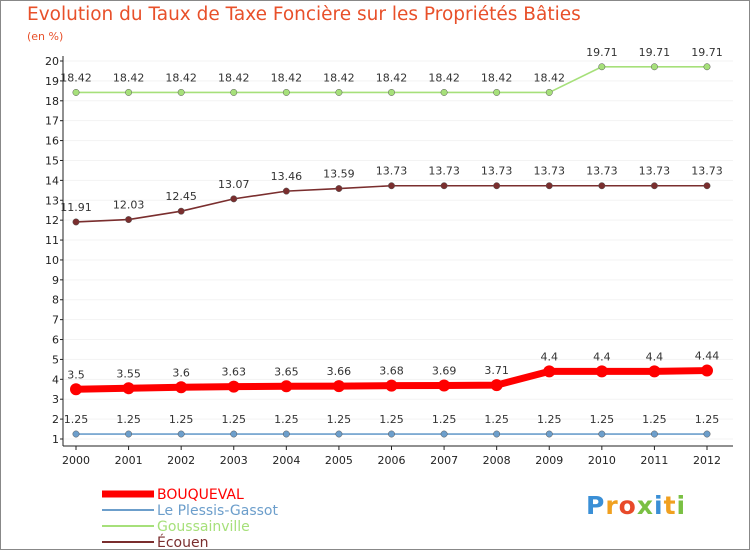 Image resolution: width=750 pixels, height=550 pixels. I want to click on y-tick-label: 15, so click(52, 160).